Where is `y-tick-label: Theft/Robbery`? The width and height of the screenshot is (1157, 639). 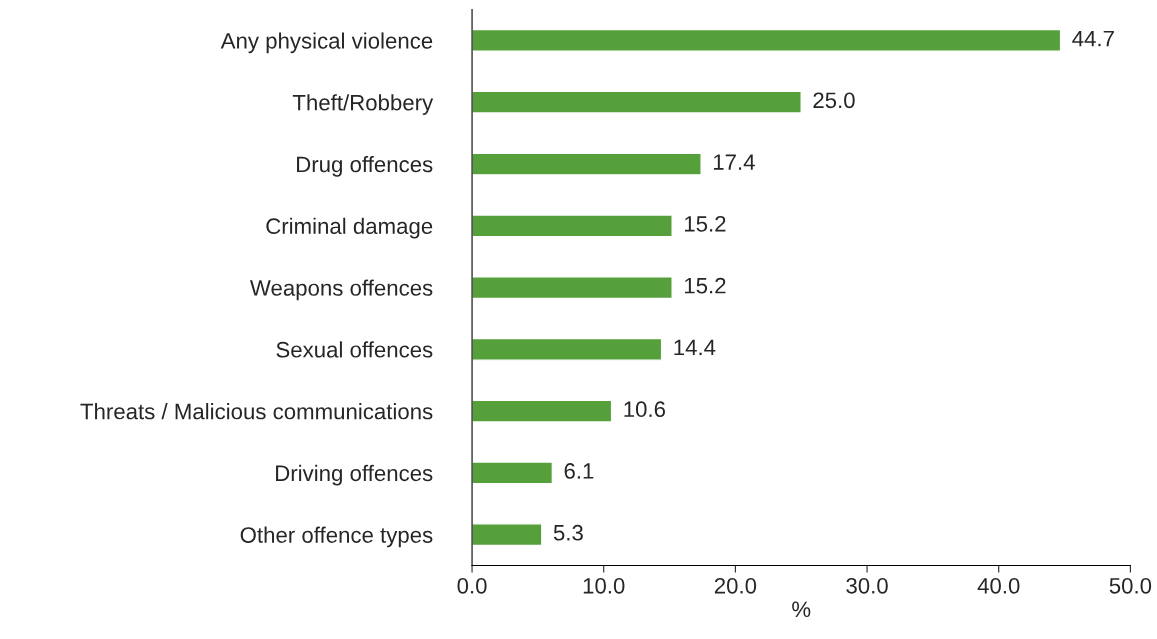
y-tick-label: Theft/Robbery is located at coordinates (363, 104).